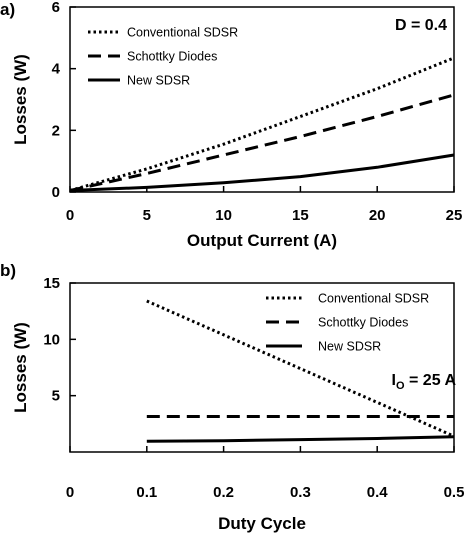  Describe the element at coordinates (400, 386) in the screenshot. I see `annotation-subscript: O` at that location.